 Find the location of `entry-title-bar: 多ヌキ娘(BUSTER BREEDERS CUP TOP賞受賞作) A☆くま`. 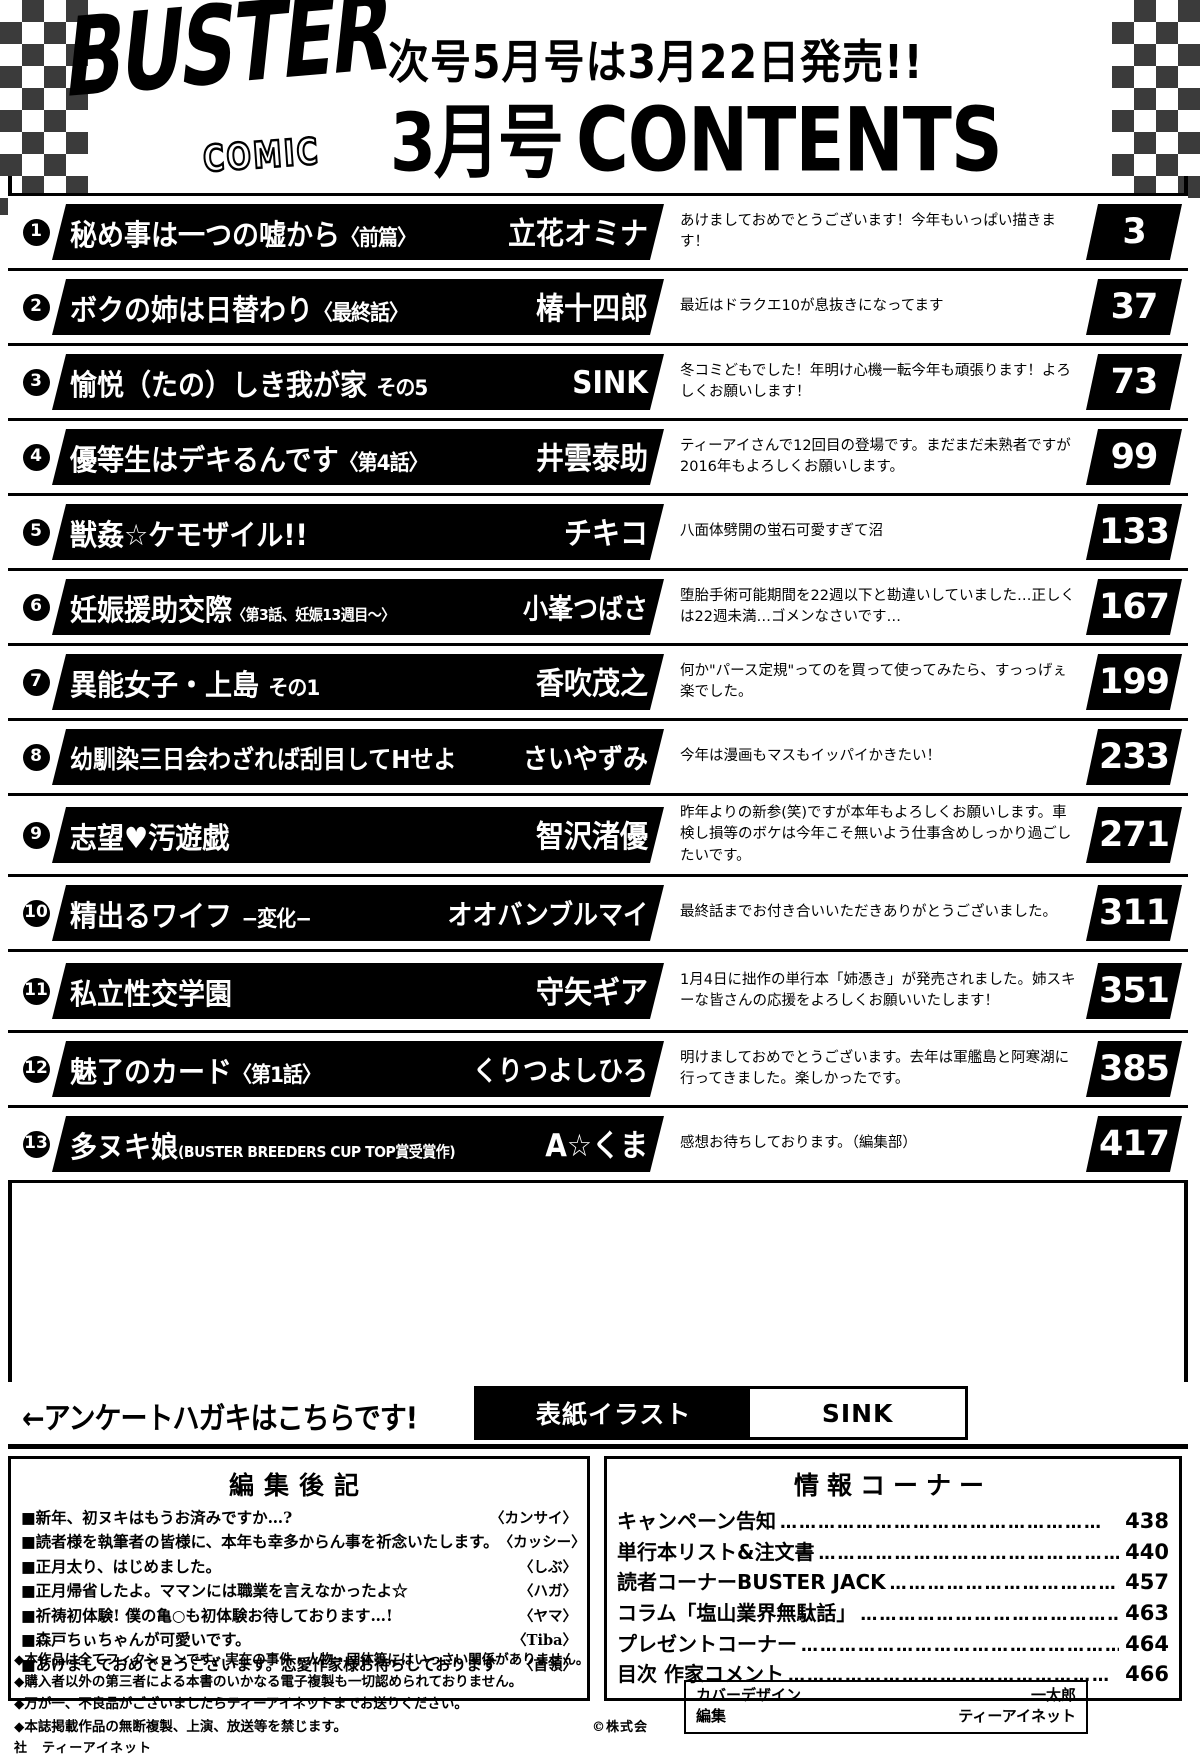

entry-title-bar: 多ヌキ娘(BUSTER BREEDERS CUP TOP賞受賞作) A☆くま is located at coordinates (358, 1144).